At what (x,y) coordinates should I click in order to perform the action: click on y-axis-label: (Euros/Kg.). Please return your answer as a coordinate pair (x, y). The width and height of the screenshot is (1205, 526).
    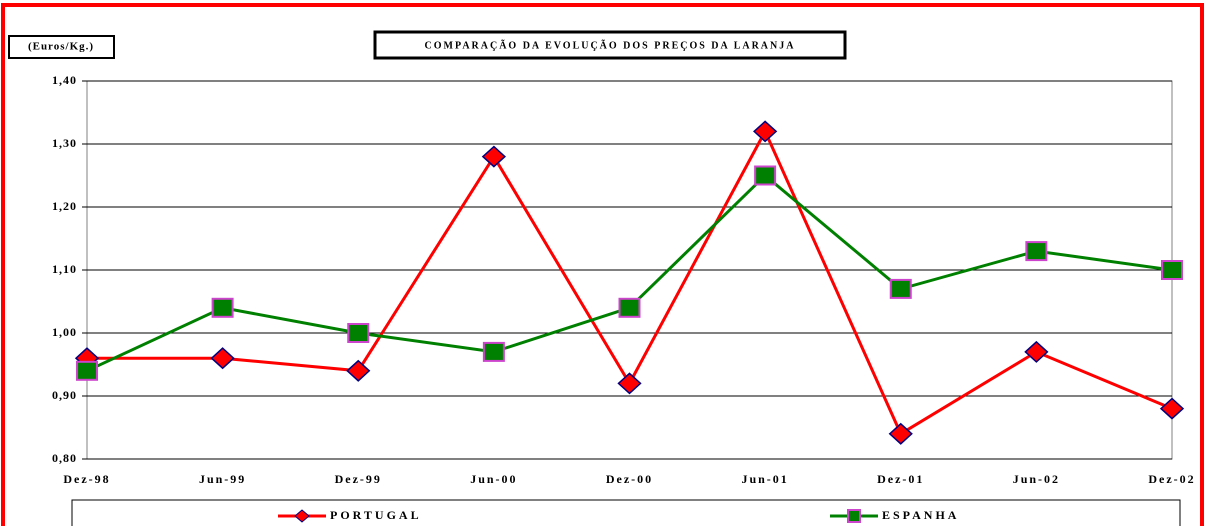
    Looking at the image, I should click on (61, 47).